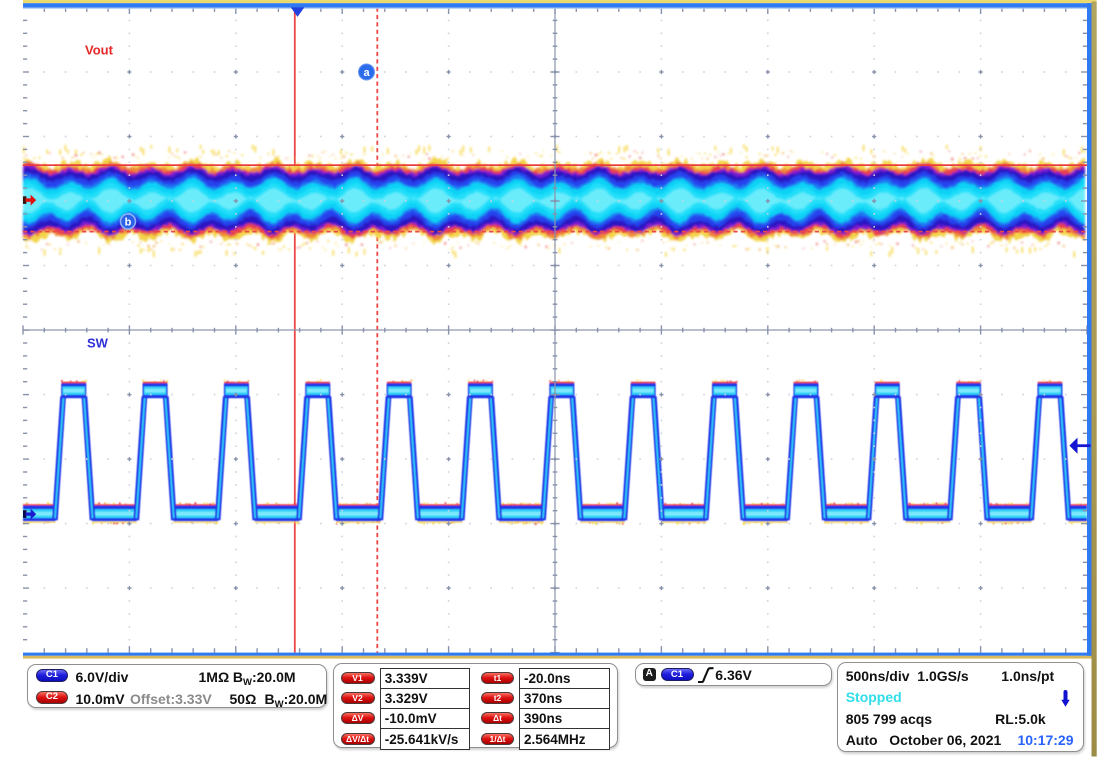  Describe the element at coordinates (98, 343) in the screenshot. I see `svg-text: SW` at that location.